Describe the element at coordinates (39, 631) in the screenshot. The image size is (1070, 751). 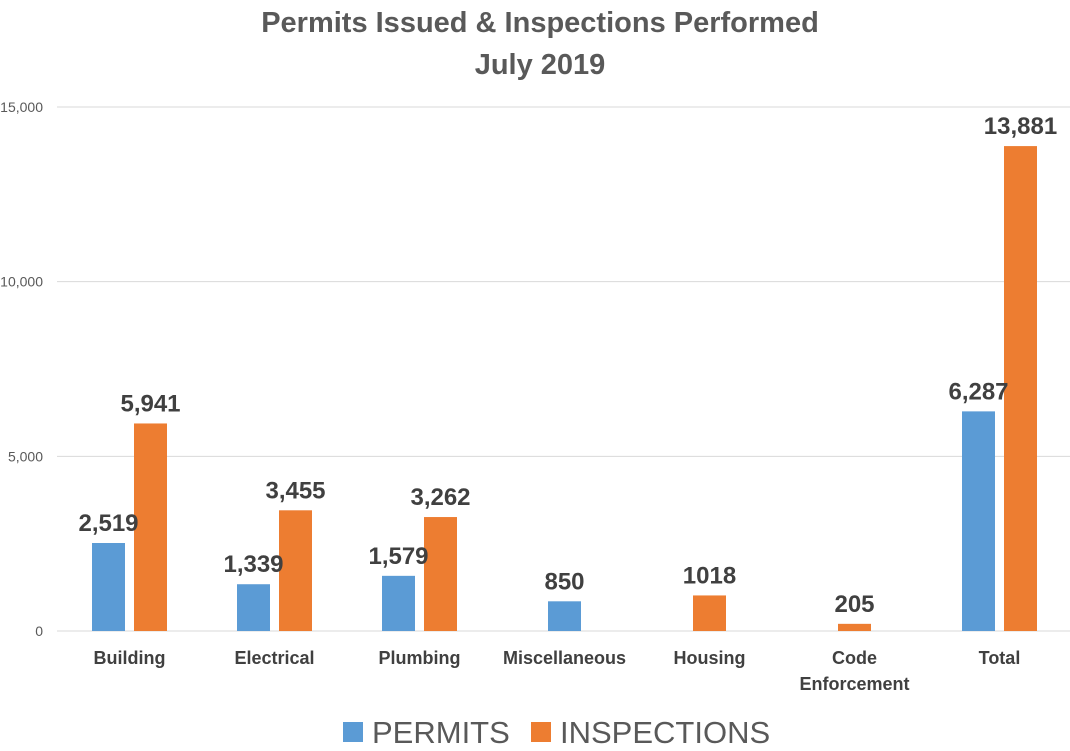
I see `y-tick-label: 0` at that location.